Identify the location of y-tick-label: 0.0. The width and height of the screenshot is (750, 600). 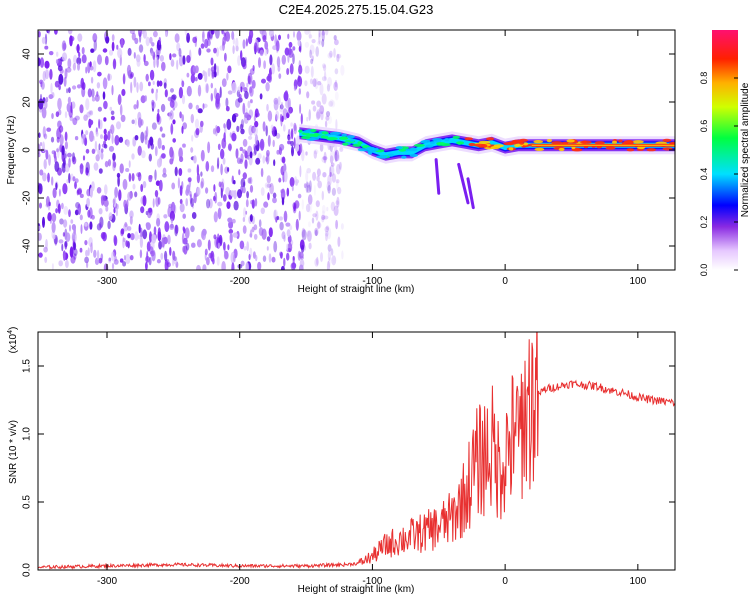
(27, 570).